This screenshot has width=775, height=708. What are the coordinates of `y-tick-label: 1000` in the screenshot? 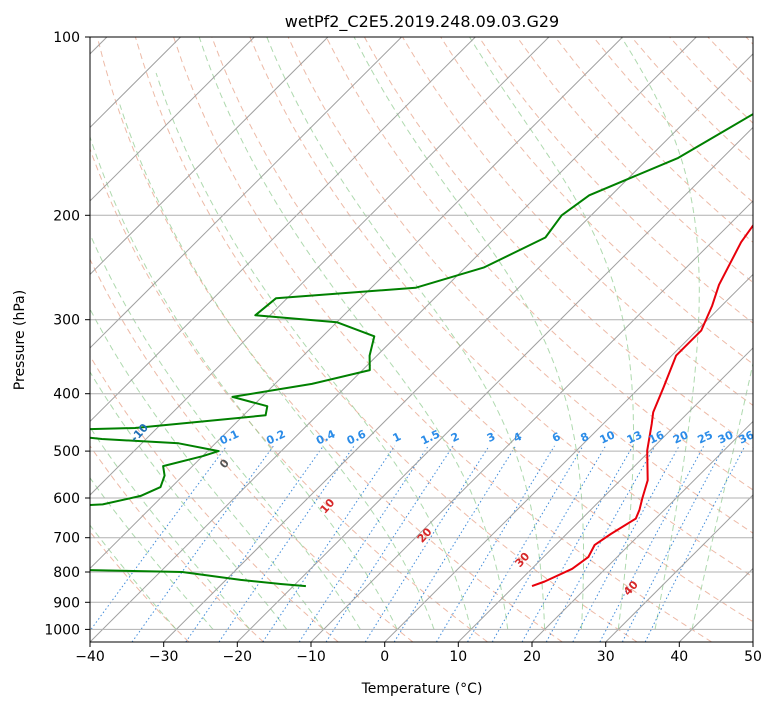 It's located at (62, 630).